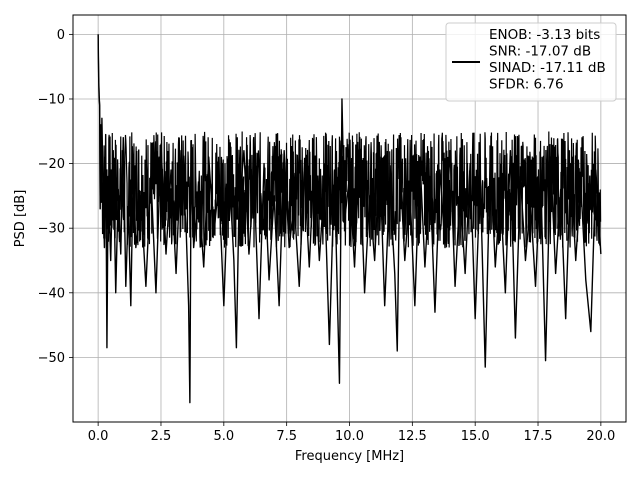  I want to click on x-tick-label: 5.0, so click(223, 436).